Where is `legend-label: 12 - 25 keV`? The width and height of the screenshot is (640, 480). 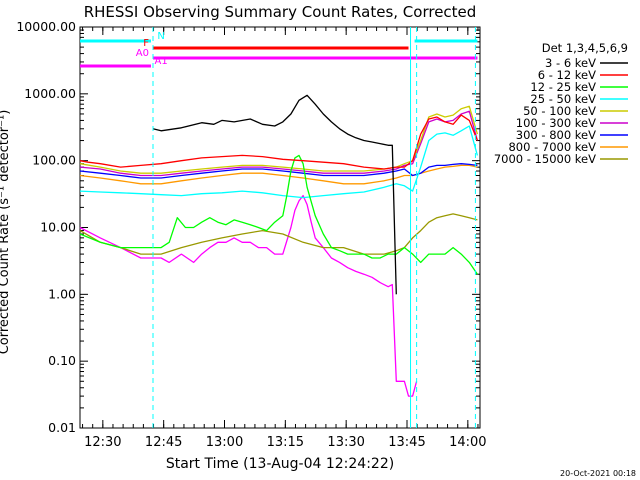
legend-label: 12 - 25 keV is located at coordinates (563, 87).